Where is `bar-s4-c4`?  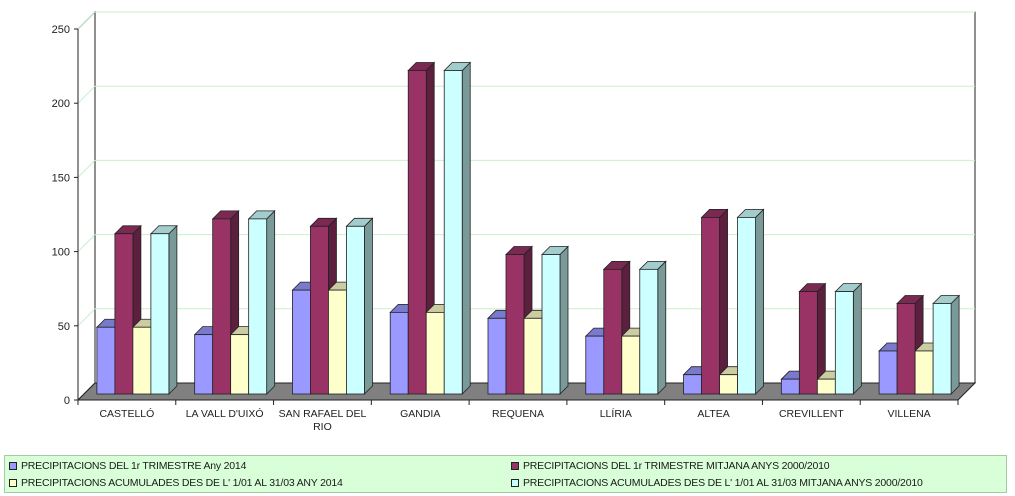
bar-s4-c4 is located at coordinates (453, 232).